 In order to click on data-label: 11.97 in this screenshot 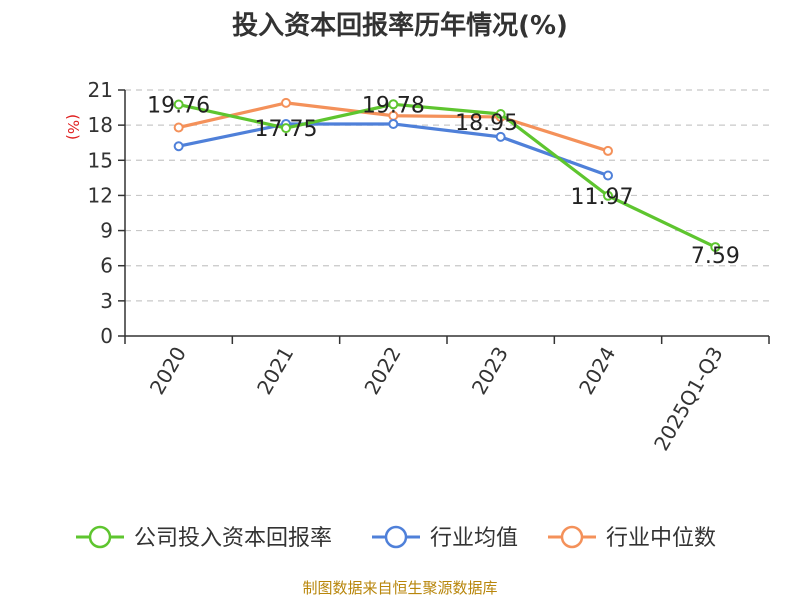, I will do `click(602, 197)`.